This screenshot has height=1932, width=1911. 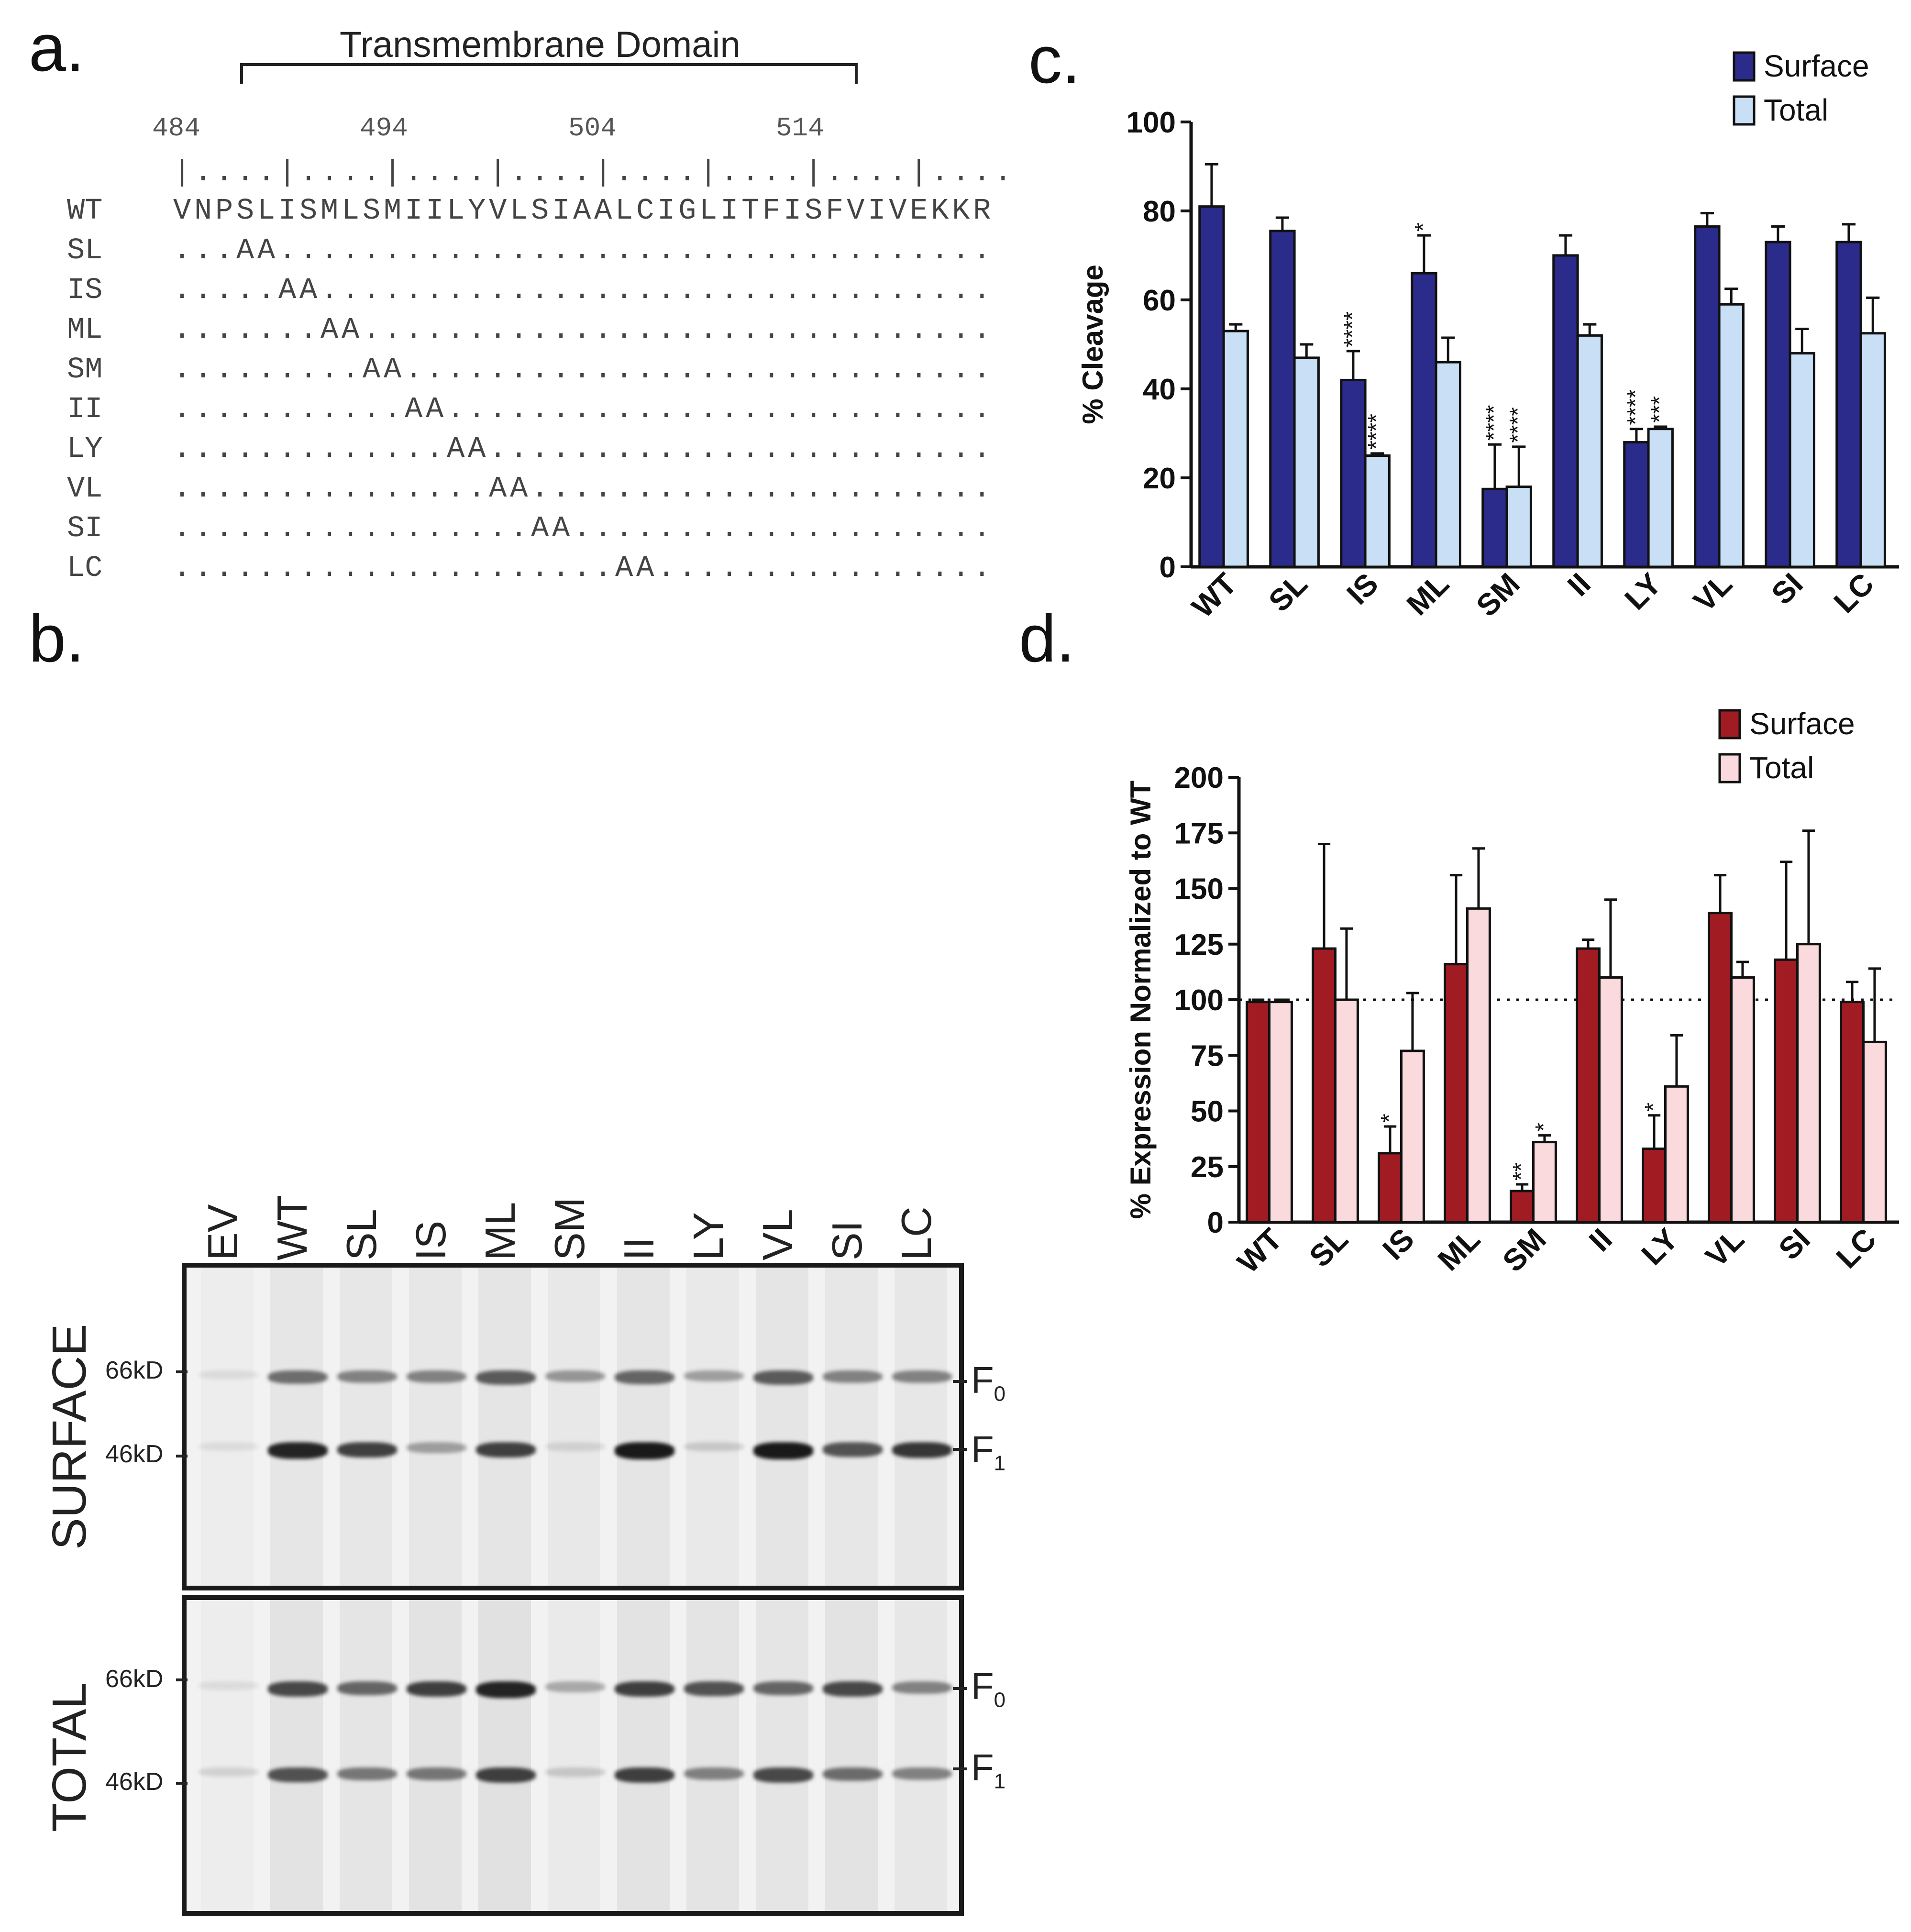 What do you see at coordinates (1236, 449) in the screenshot?
I see `bar-total-wt` at bounding box center [1236, 449].